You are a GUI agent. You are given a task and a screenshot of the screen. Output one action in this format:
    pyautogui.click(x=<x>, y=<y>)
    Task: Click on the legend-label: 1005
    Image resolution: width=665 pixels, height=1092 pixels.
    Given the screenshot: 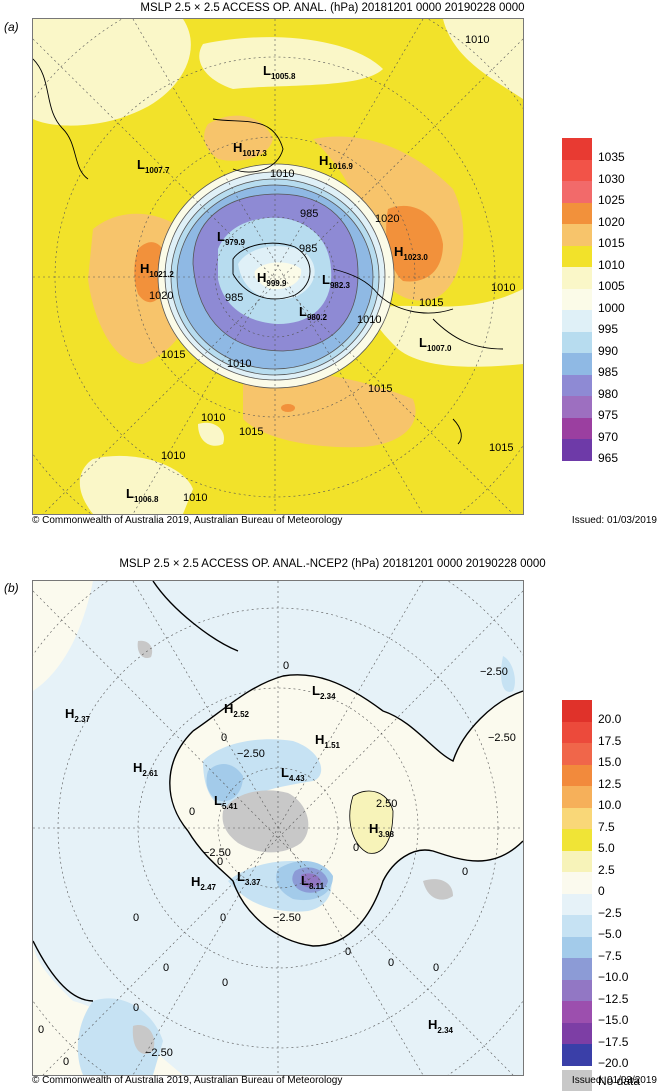 What is the action you would take?
    pyautogui.click(x=611, y=286)
    